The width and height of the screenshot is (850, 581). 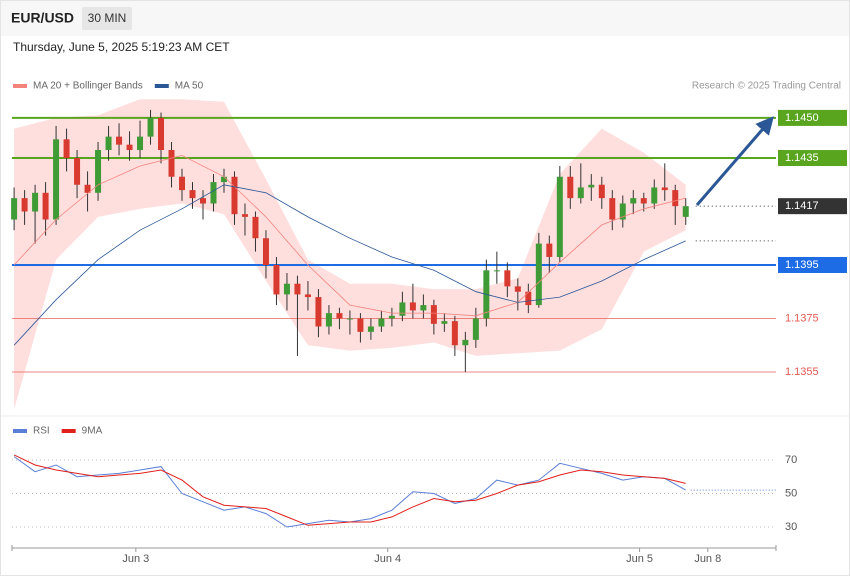 What do you see at coordinates (802, 118) in the screenshot?
I see `level-label: 1.1450` at bounding box center [802, 118].